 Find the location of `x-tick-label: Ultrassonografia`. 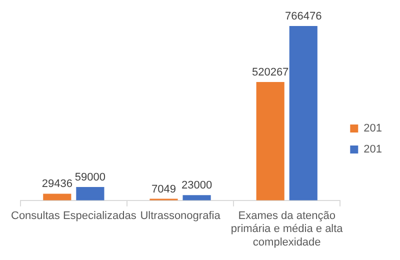

x-tick-label: Ultrassonografia is located at coordinates (181, 216).